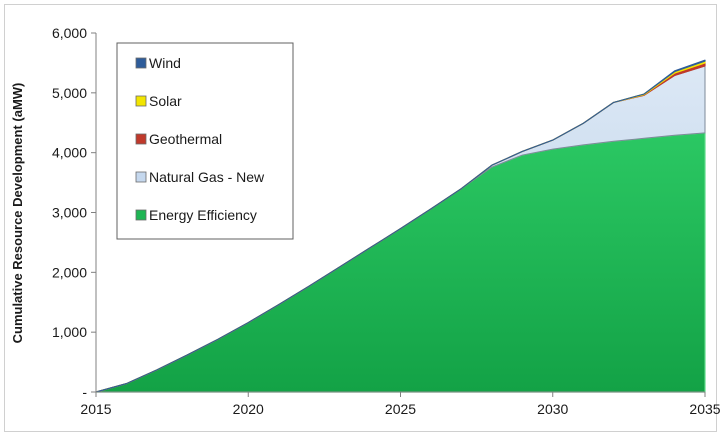 The height and width of the screenshot is (436, 723). What do you see at coordinates (17, 213) in the screenshot?
I see `y-axis-title: Cumulative Resource Development (aMW)` at bounding box center [17, 213].